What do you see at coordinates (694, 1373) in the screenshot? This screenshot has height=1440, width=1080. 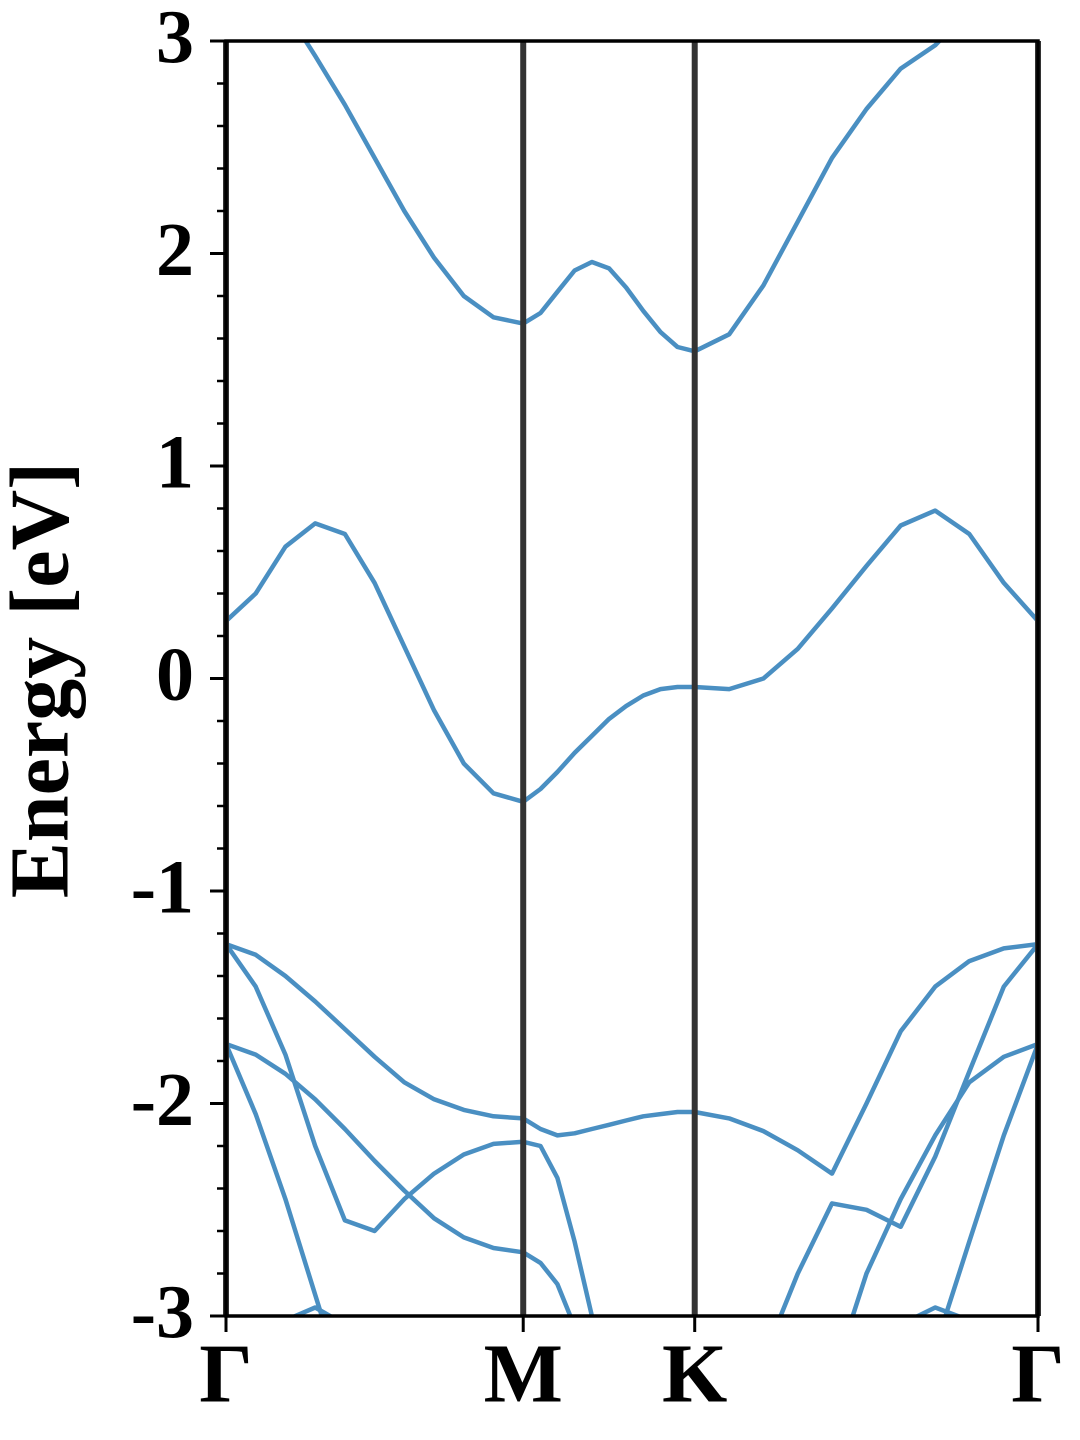 I see `x-tick-label: K` at bounding box center [694, 1373].